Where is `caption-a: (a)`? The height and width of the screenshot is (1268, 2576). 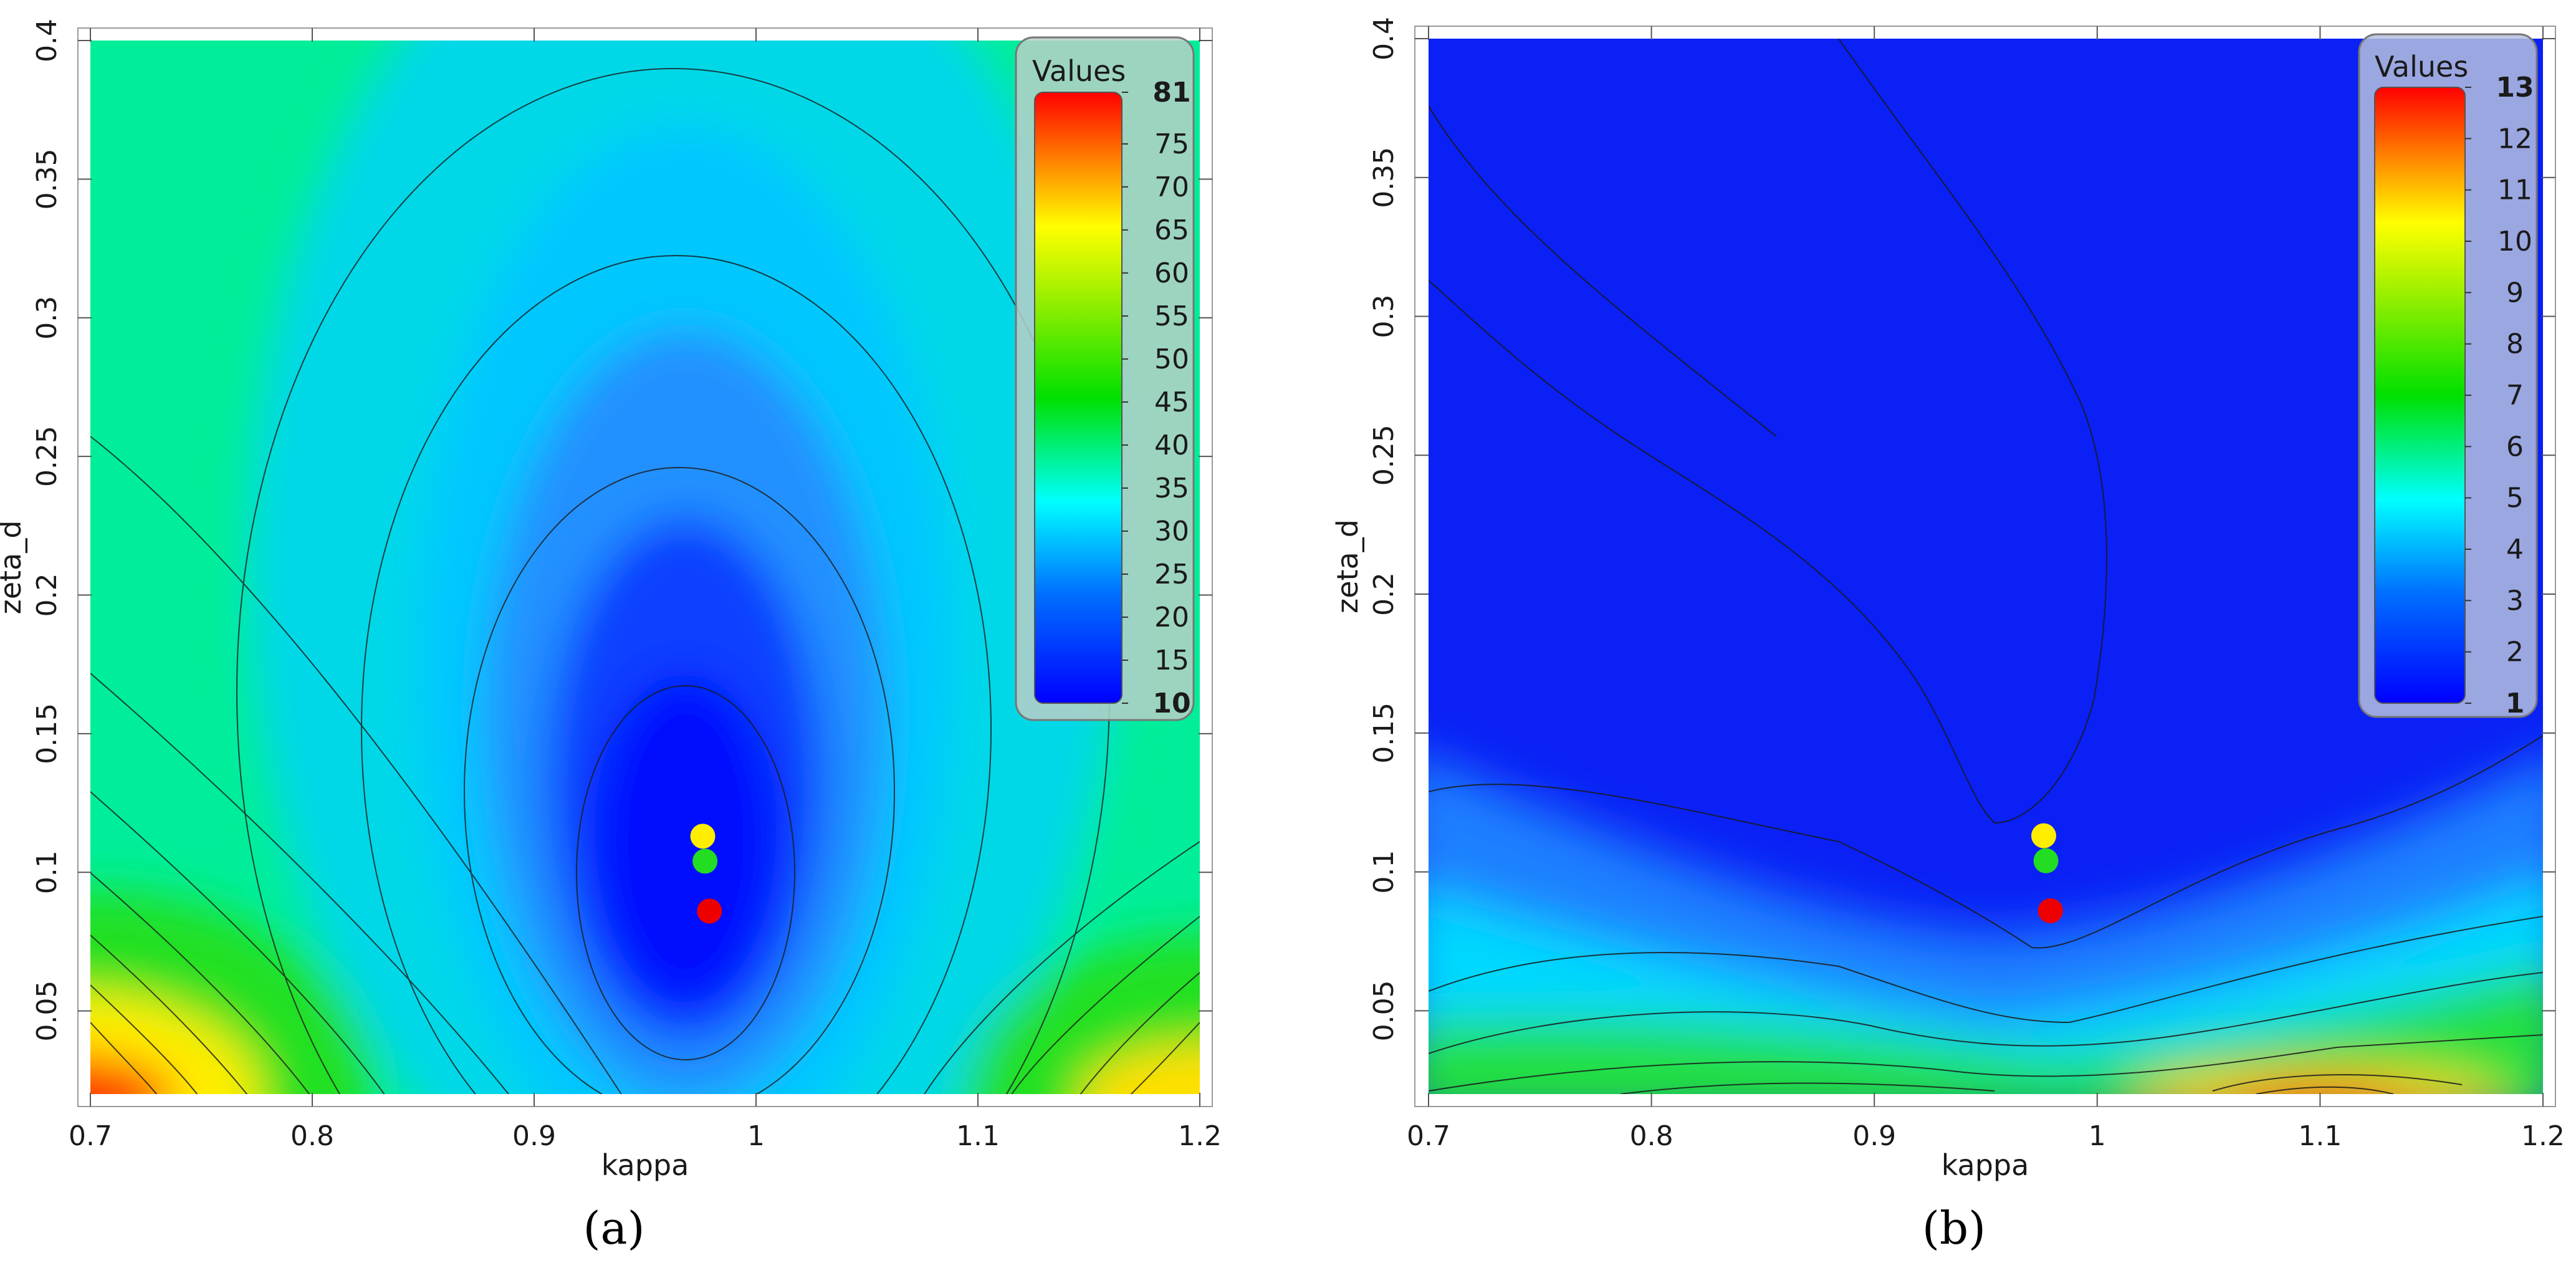 caption-a: (a) is located at coordinates (614, 1228).